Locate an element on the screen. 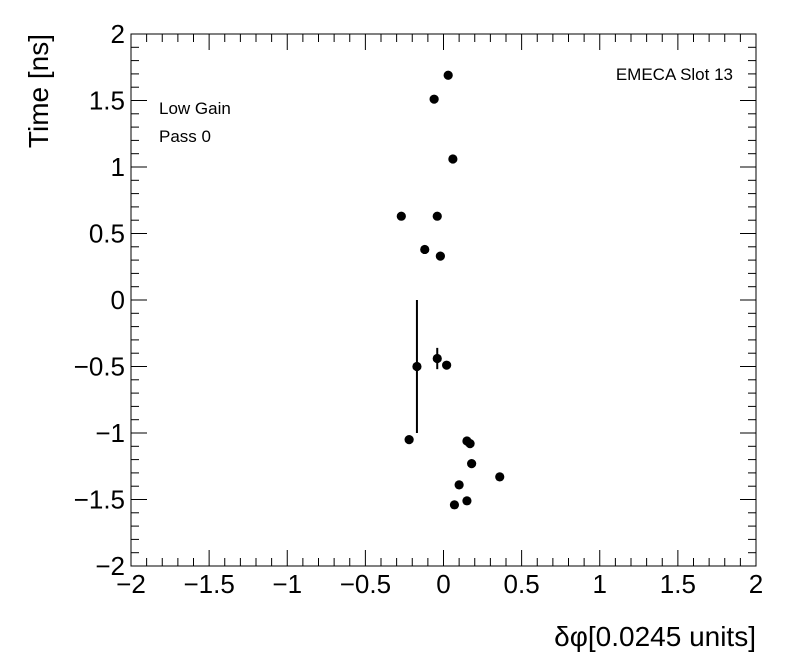 Image resolution: width=796 pixels, height=672 pixels. x-tick-label: −1 is located at coordinates (287, 584).